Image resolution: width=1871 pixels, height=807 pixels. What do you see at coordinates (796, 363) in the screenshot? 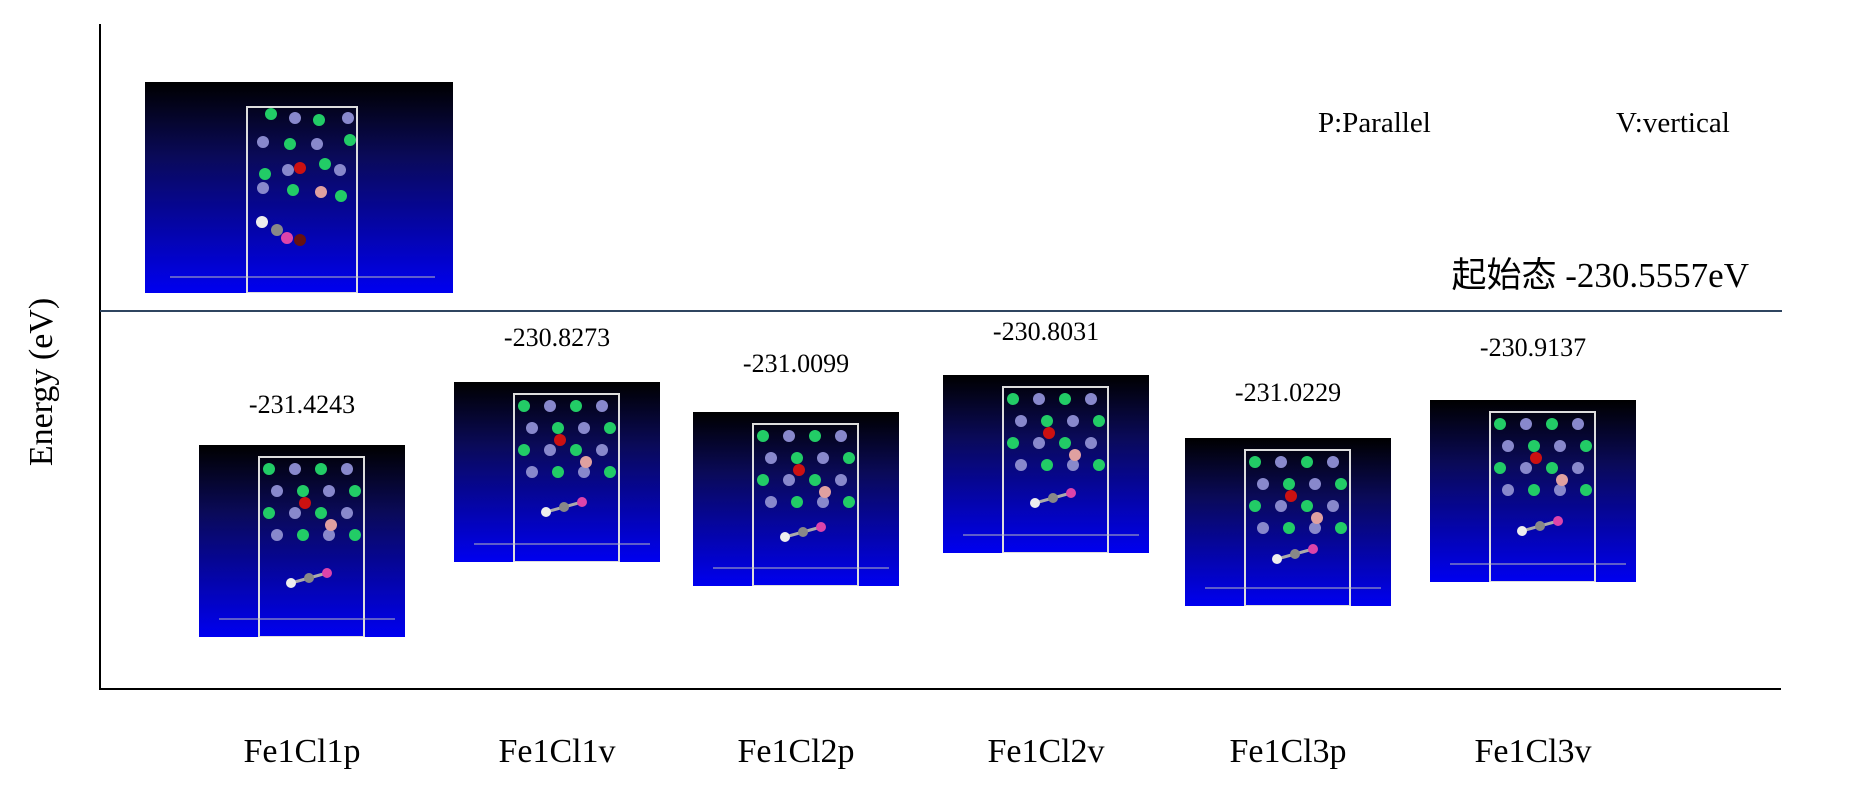
I see `energy-value-label: -231.0099` at bounding box center [796, 363].